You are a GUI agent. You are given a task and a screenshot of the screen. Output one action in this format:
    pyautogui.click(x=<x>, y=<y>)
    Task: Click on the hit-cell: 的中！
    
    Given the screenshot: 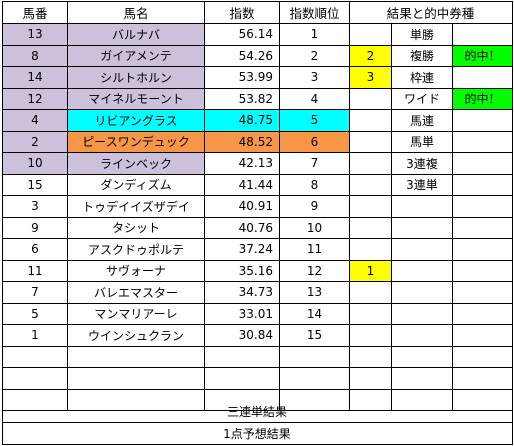 What is the action you would take?
    pyautogui.click(x=482, y=55)
    